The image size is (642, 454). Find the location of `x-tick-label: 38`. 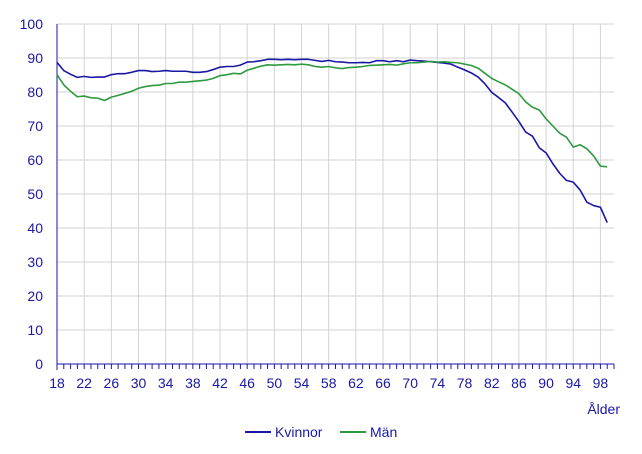

x-tick-label: 38 is located at coordinates (193, 383).